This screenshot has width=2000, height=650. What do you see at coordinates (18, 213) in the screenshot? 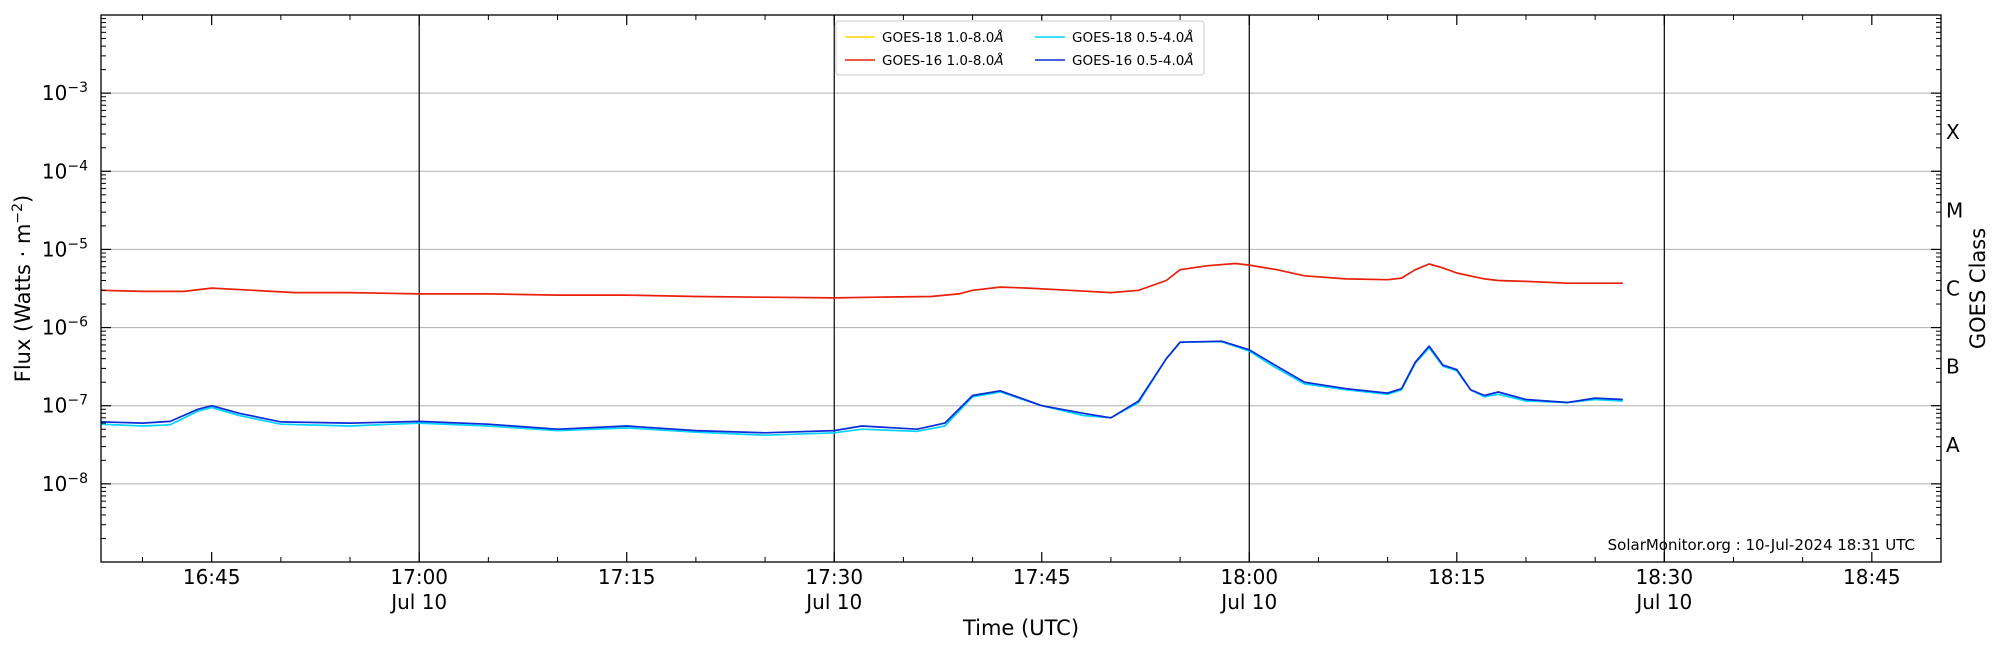
I see `y-axis-title-exponent: −2` at bounding box center [18, 213].